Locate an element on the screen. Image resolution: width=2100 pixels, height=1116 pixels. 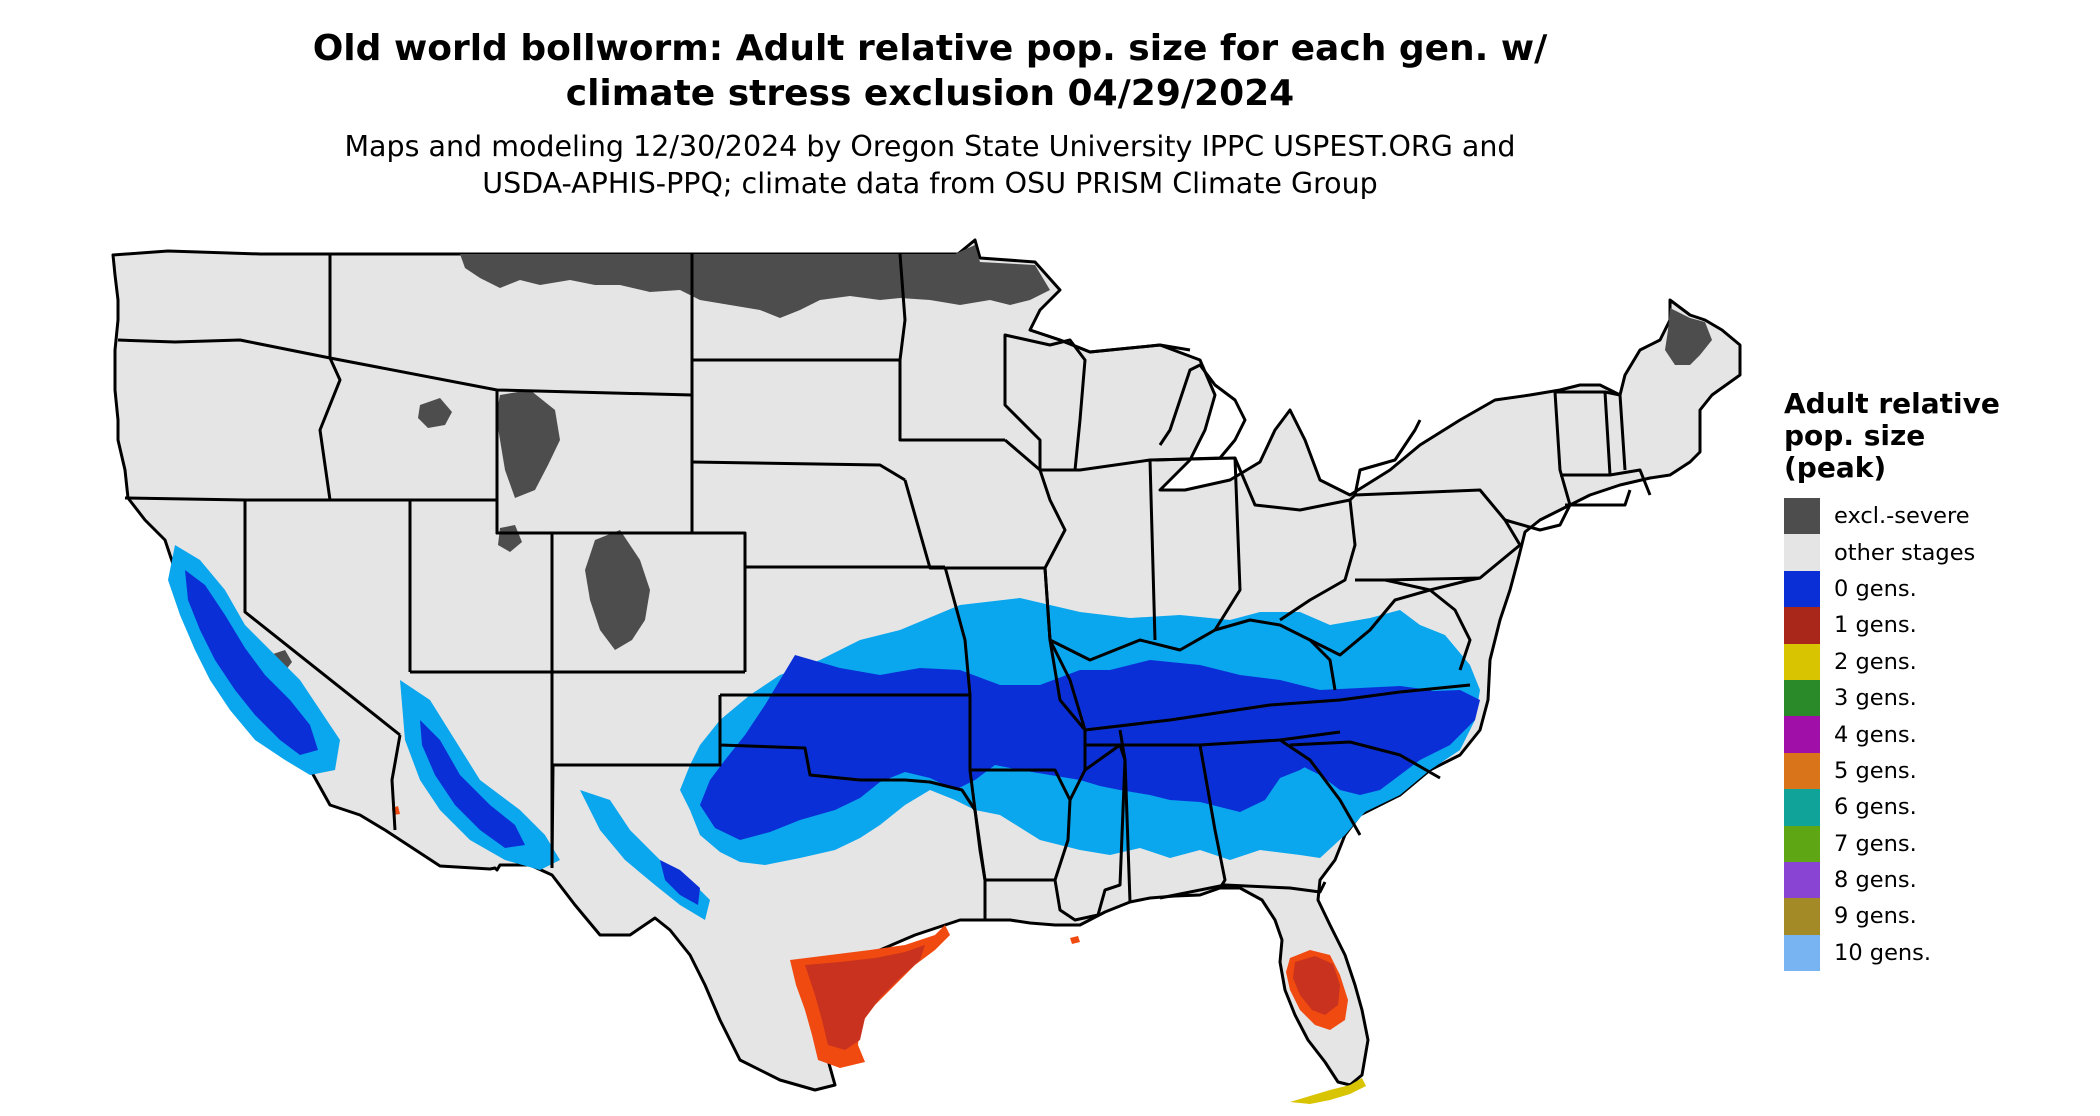
excl-severe-idaho is located at coordinates (435, 413).